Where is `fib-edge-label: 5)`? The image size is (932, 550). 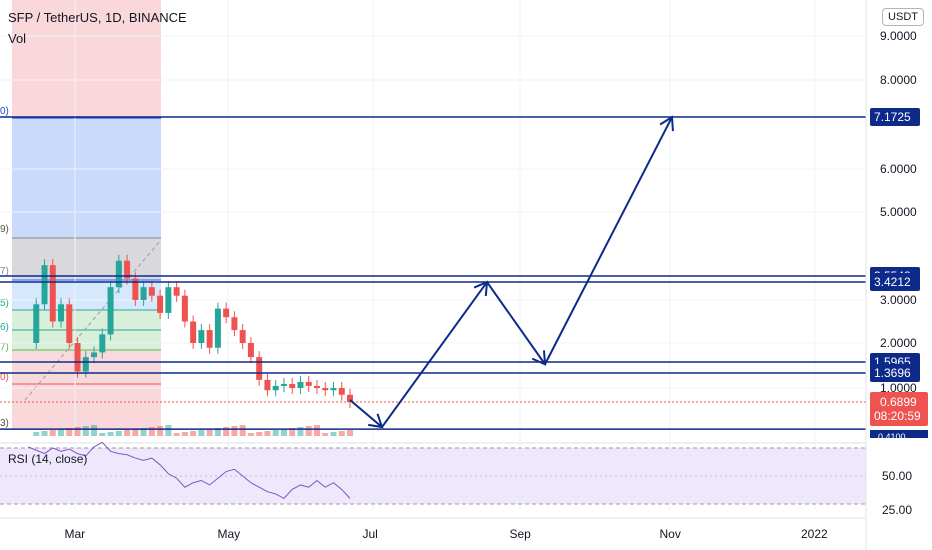 fib-edge-label: 5) is located at coordinates (4, 303).